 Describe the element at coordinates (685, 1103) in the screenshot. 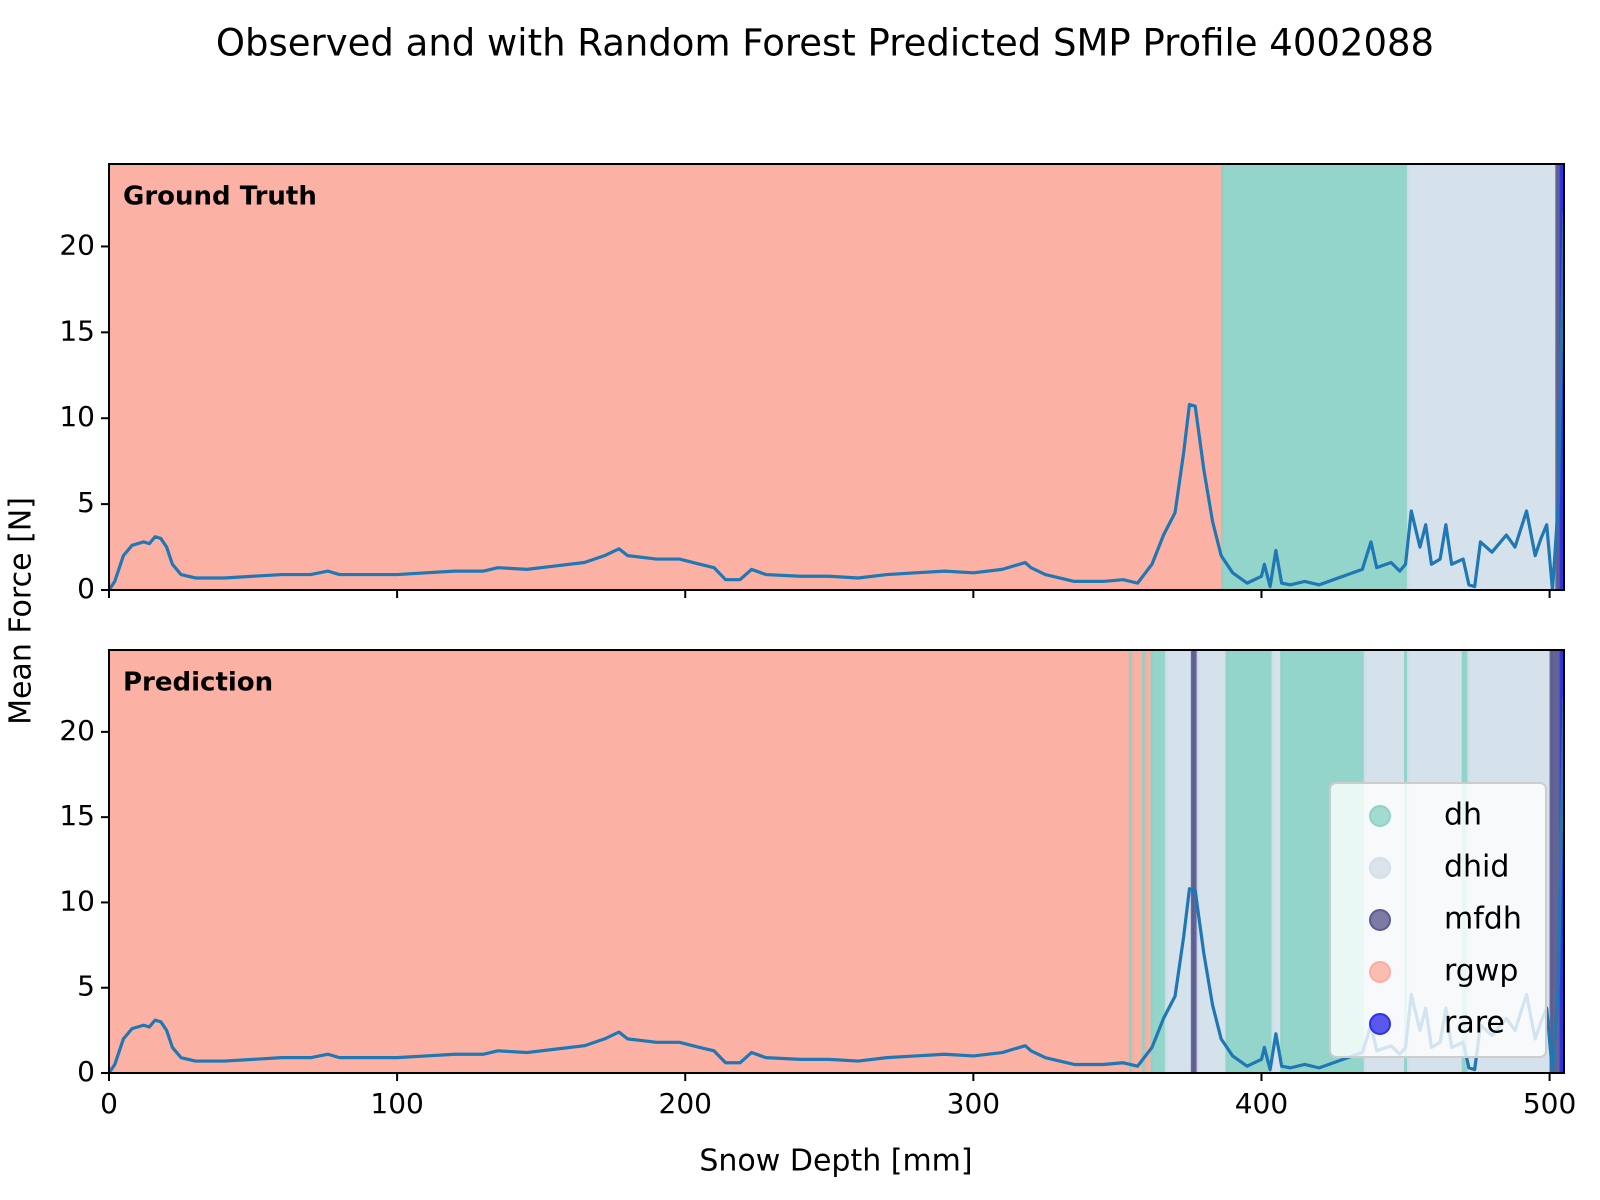

I see `x-tick-label: 200` at that location.